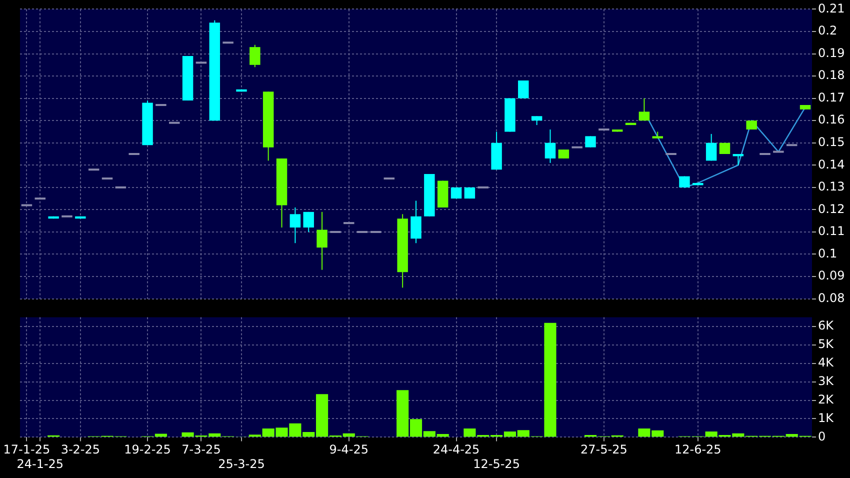 The height and width of the screenshot is (478, 850). What do you see at coordinates (241, 463) in the screenshot?
I see `x-tick-label: 25-3-25` at bounding box center [241, 463].